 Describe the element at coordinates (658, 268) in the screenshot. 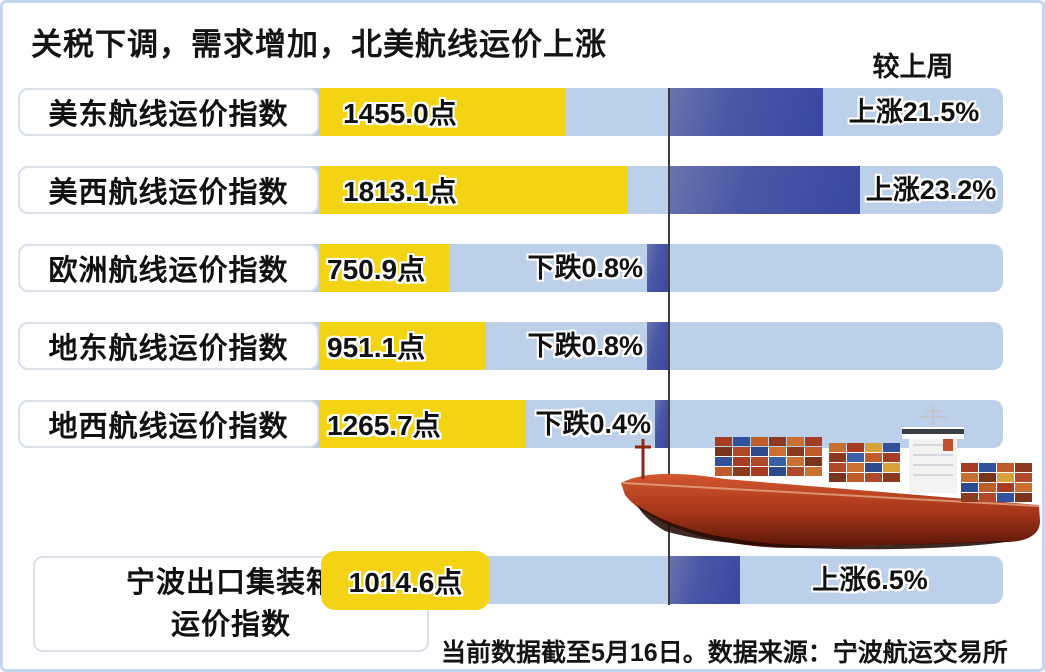

I see `change-bar-europe` at that location.